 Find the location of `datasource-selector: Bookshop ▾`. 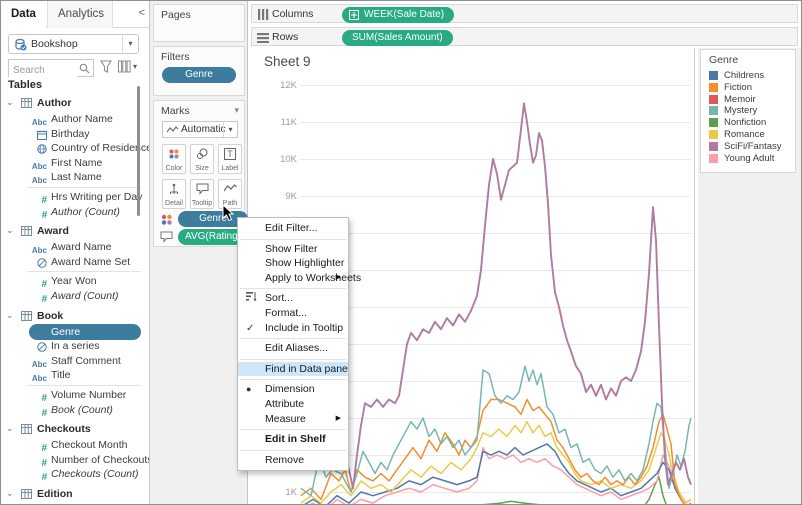

datasource-selector: Bookshop ▾ is located at coordinates (73, 44).